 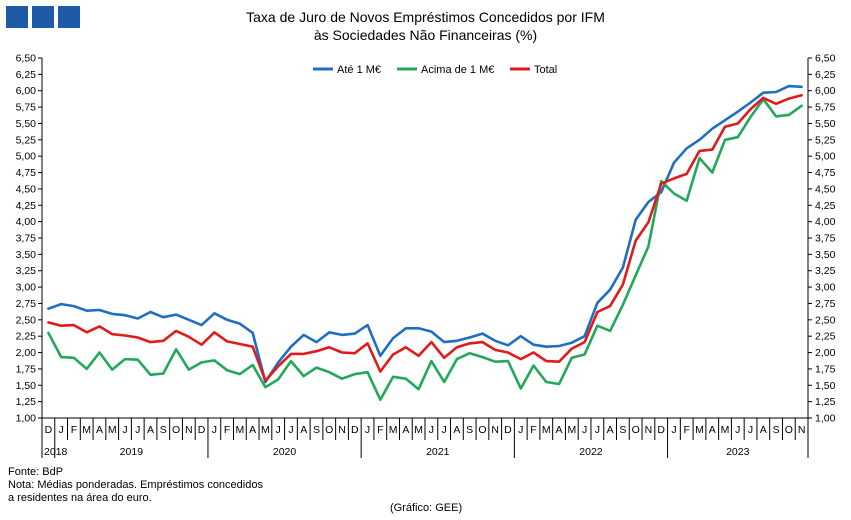 I want to click on gee-logo, so click(x=43, y=17).